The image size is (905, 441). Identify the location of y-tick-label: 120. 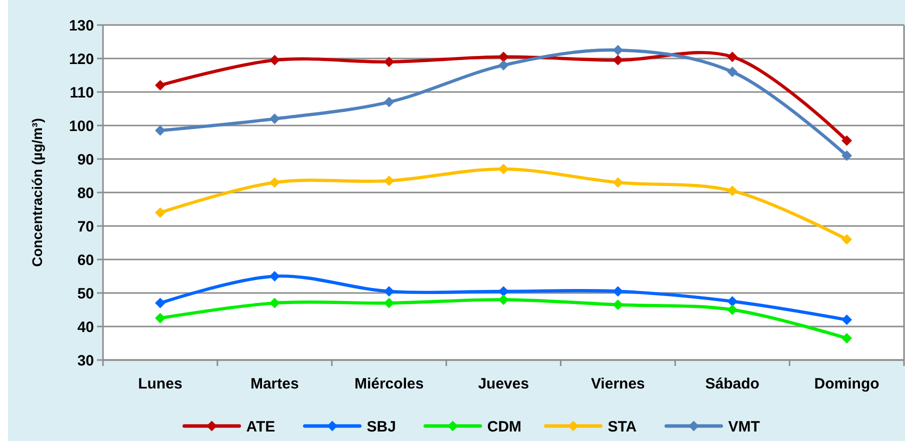
(81, 59).